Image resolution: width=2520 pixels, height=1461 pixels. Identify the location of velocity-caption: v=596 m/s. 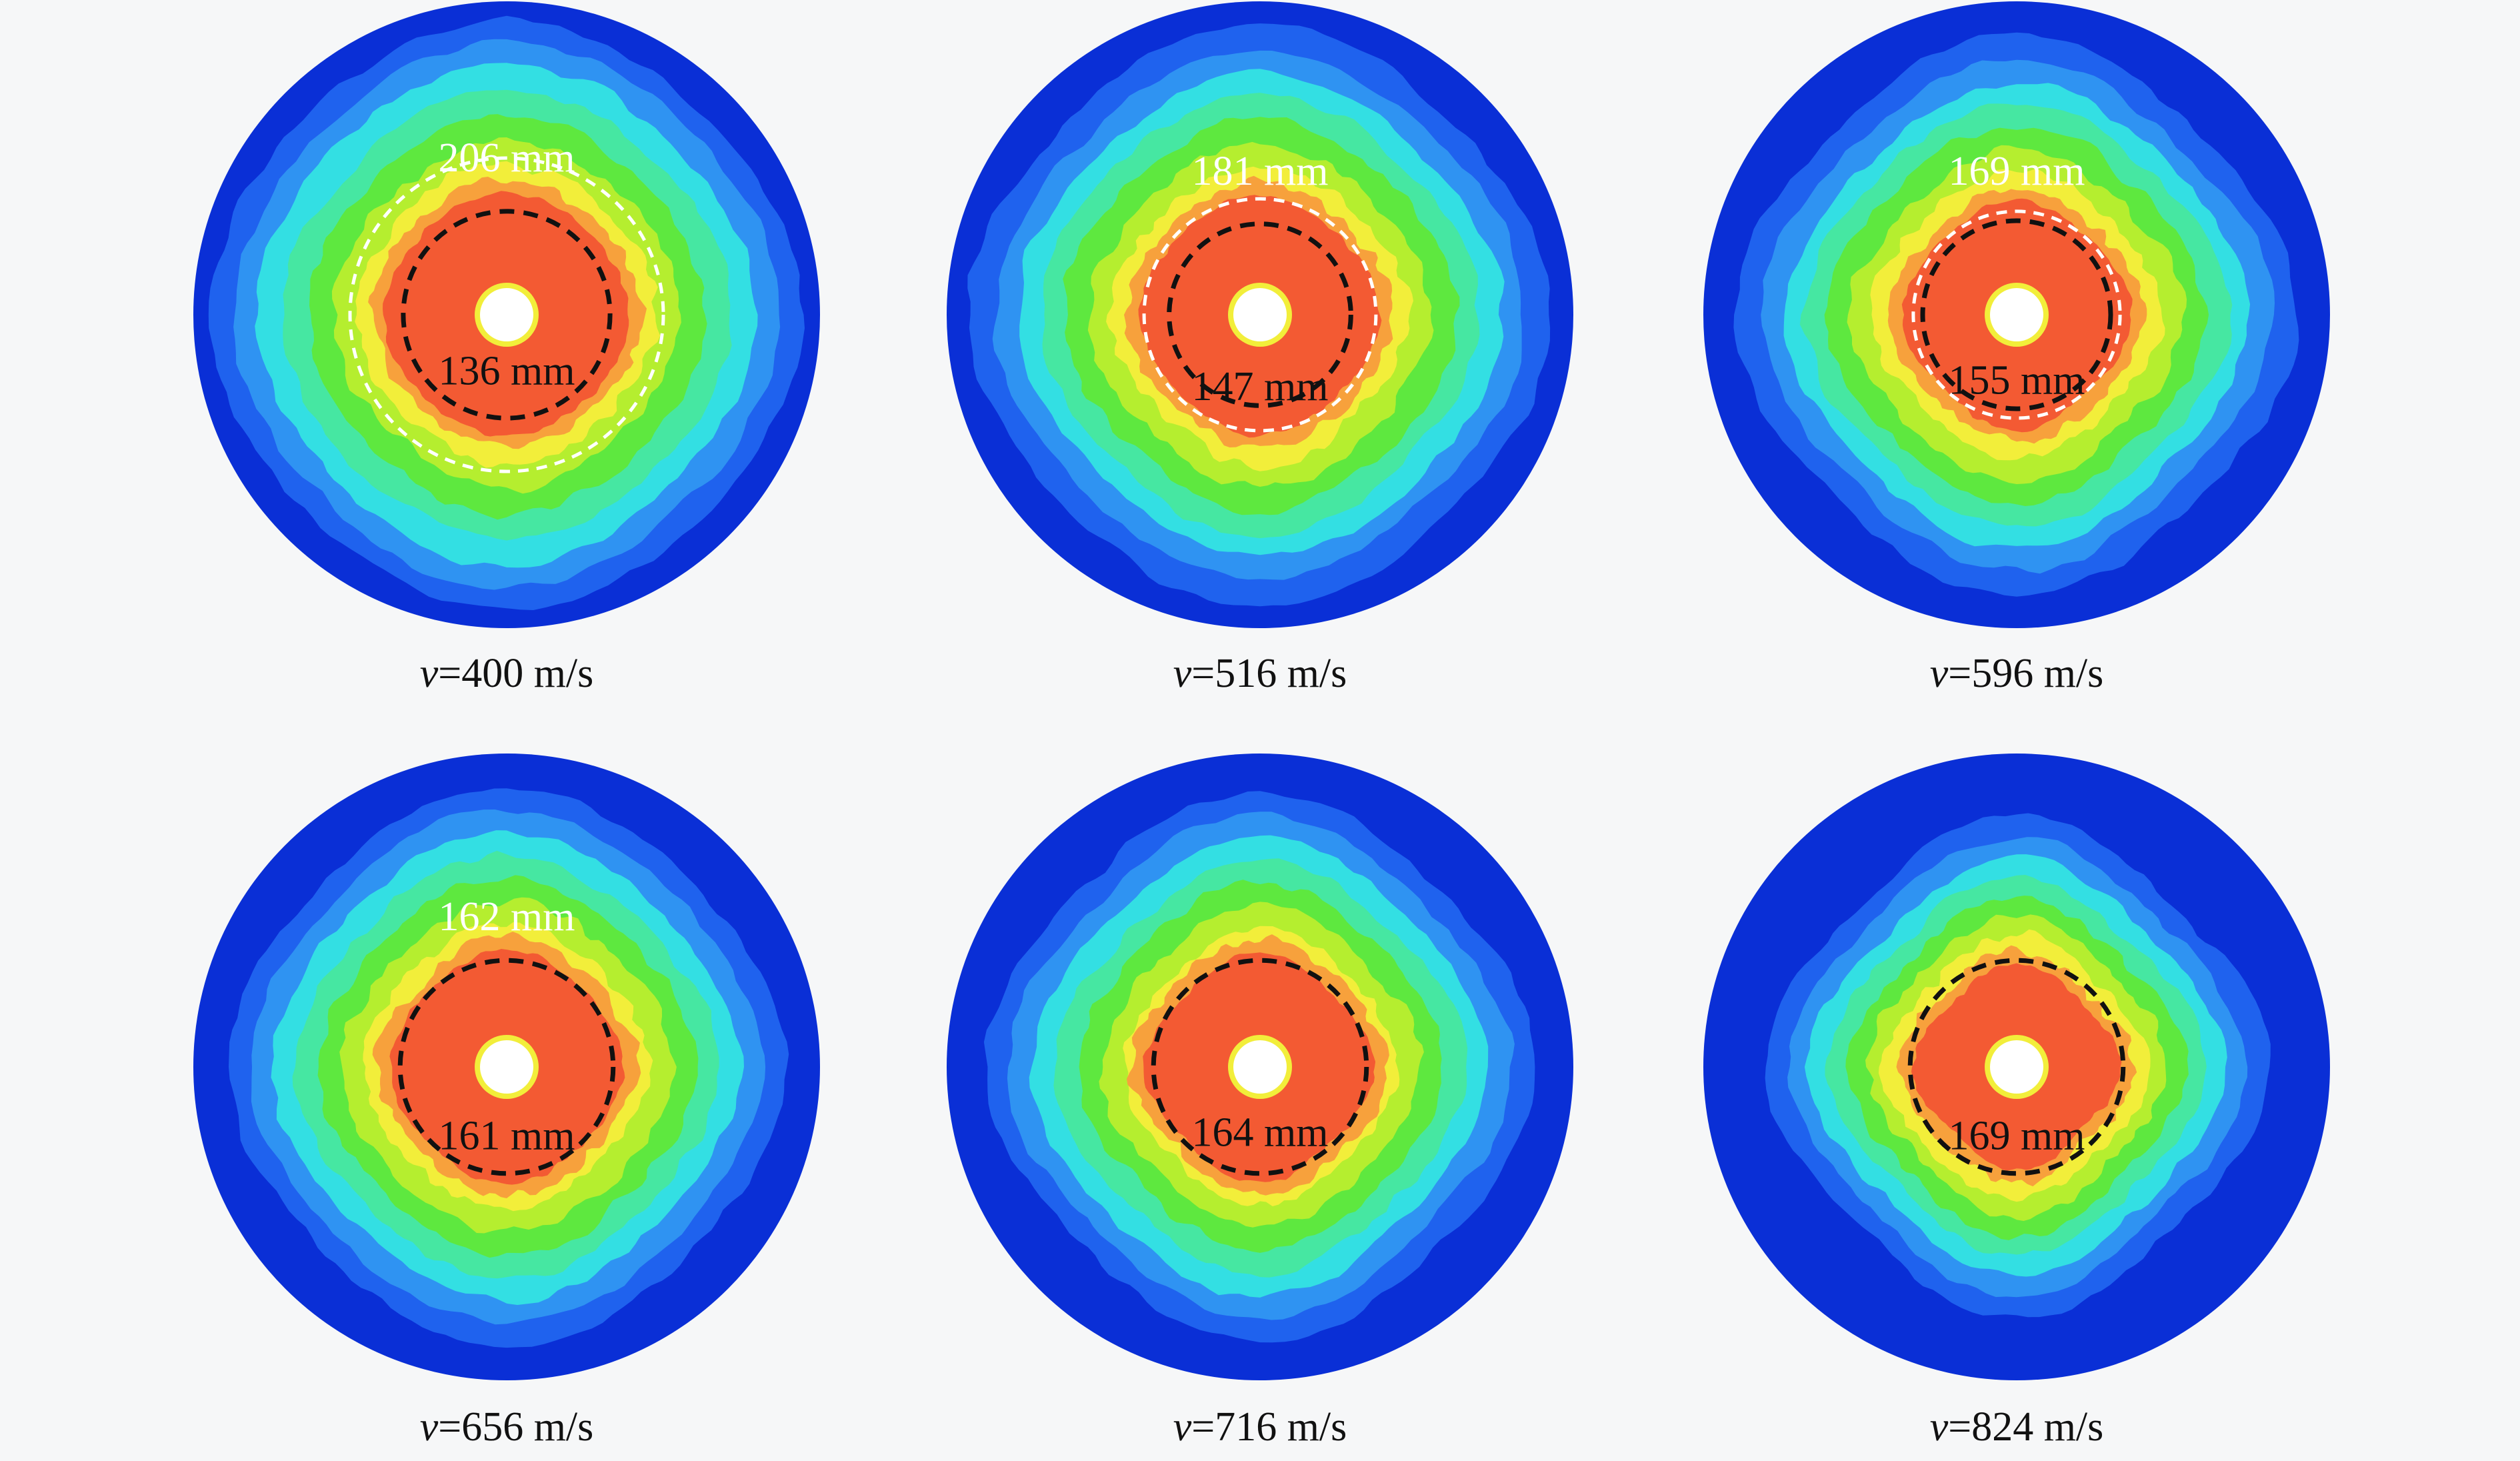
(2017, 673).